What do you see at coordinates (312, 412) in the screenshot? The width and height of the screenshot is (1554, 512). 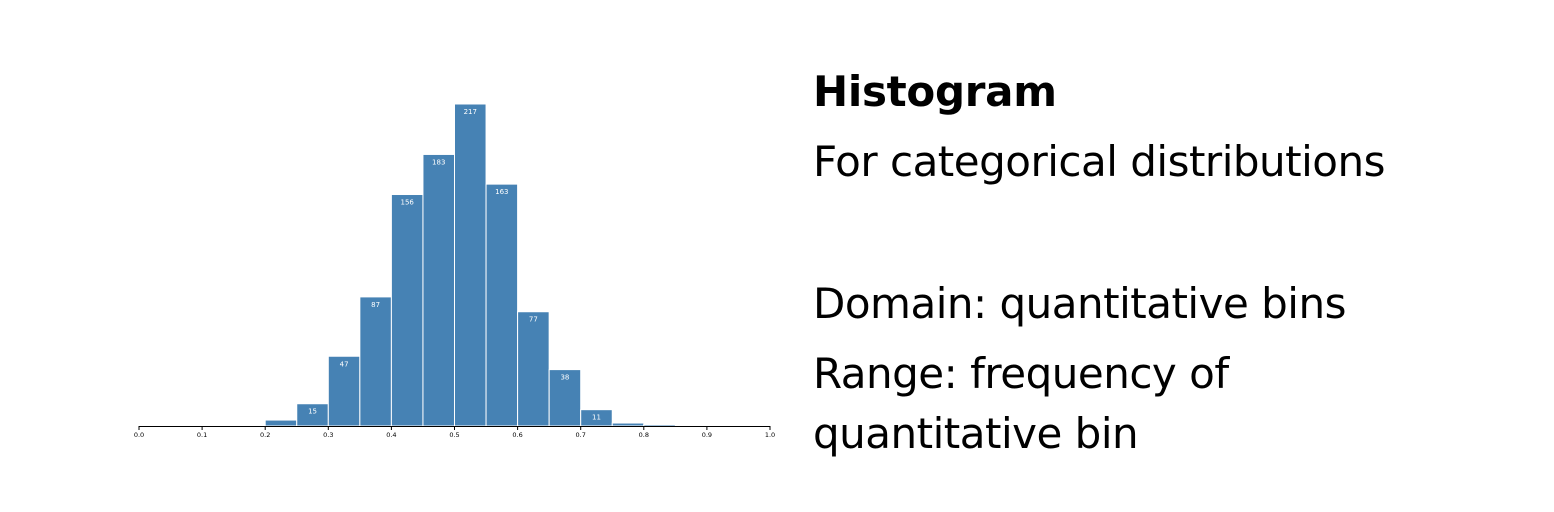 I see `bar-value-label: 15` at bounding box center [312, 412].